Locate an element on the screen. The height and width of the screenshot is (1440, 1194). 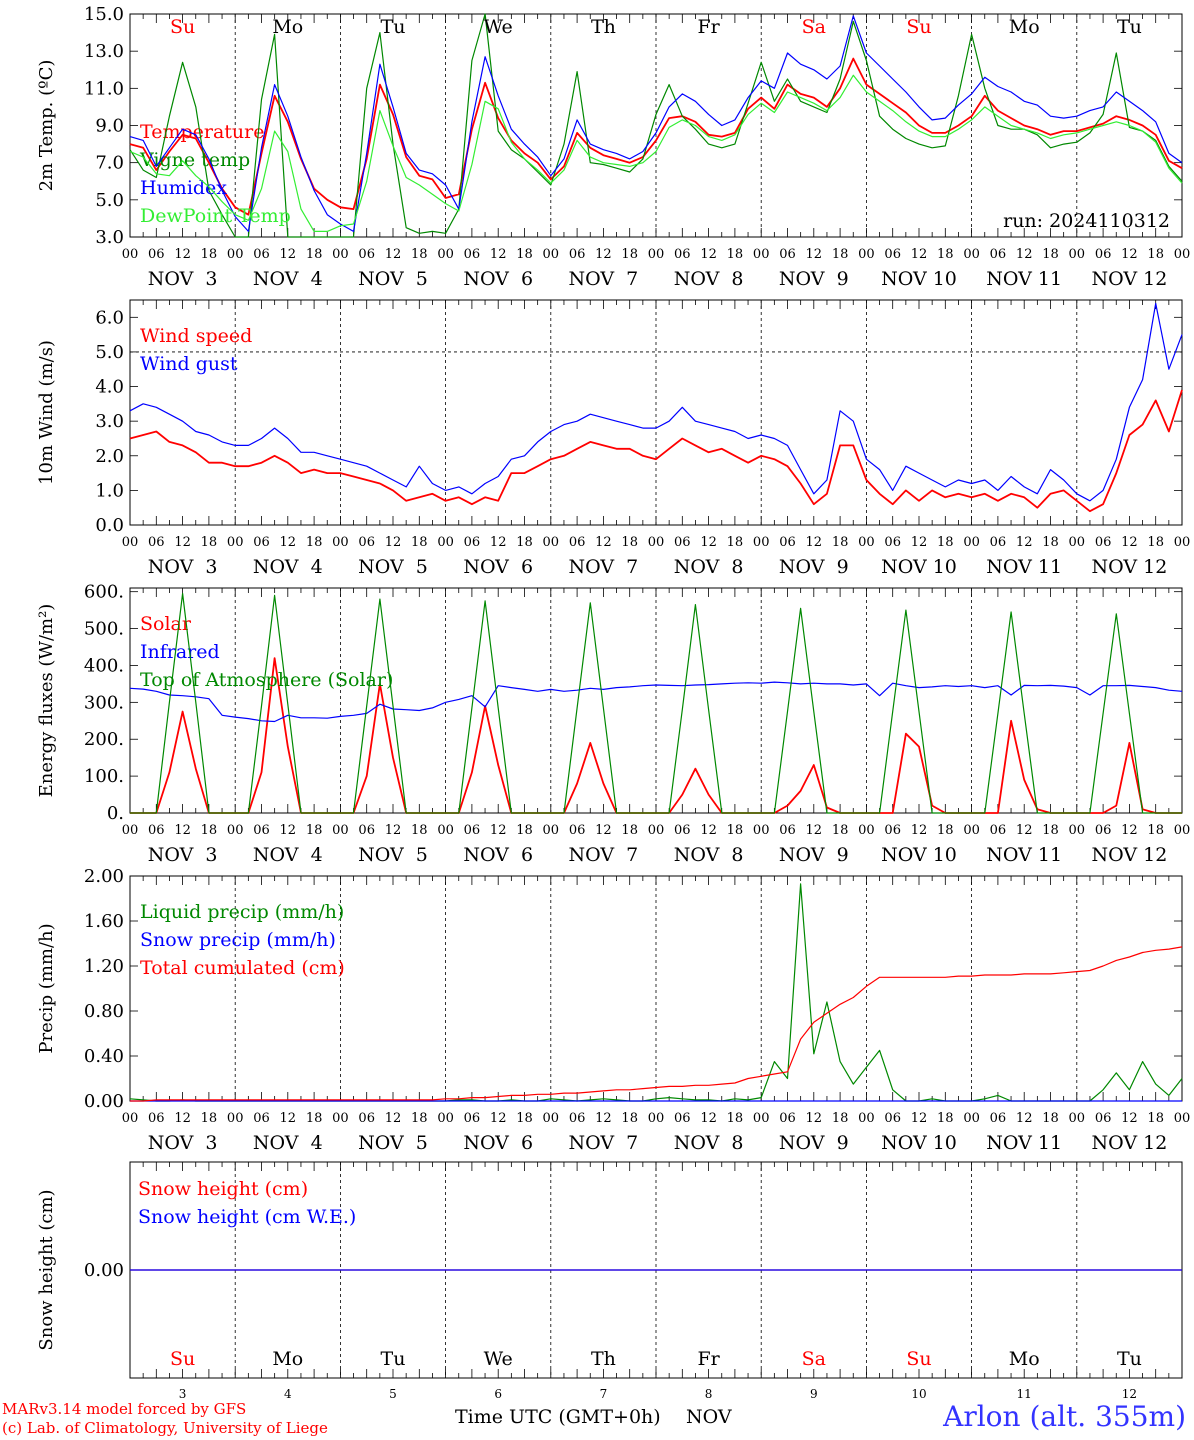
day-label: NOV 3 is located at coordinates (183, 1143).